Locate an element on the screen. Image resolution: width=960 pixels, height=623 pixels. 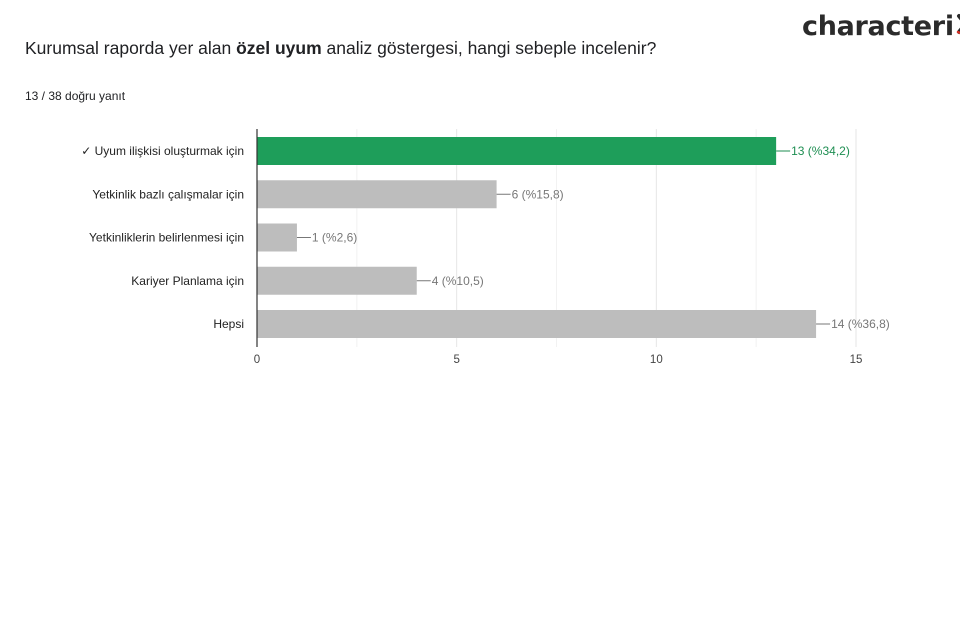
question-text-bold: özel uyum is located at coordinates (279, 48).